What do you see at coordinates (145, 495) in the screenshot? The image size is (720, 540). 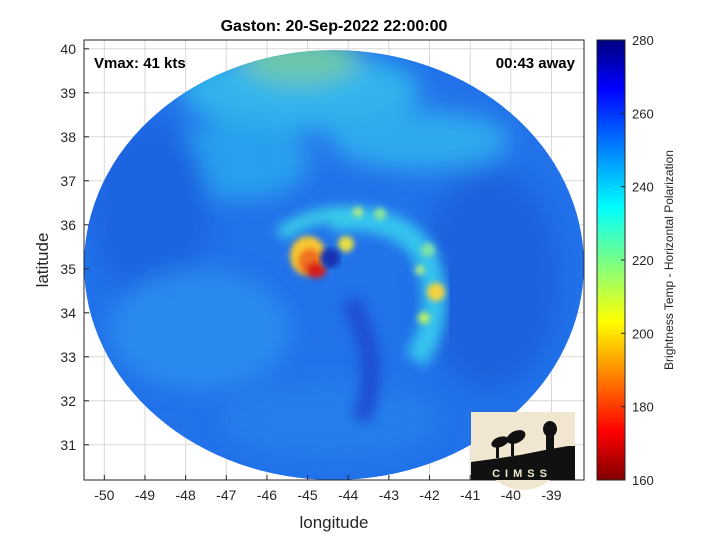 I see `x-tick-label: -49` at bounding box center [145, 495].